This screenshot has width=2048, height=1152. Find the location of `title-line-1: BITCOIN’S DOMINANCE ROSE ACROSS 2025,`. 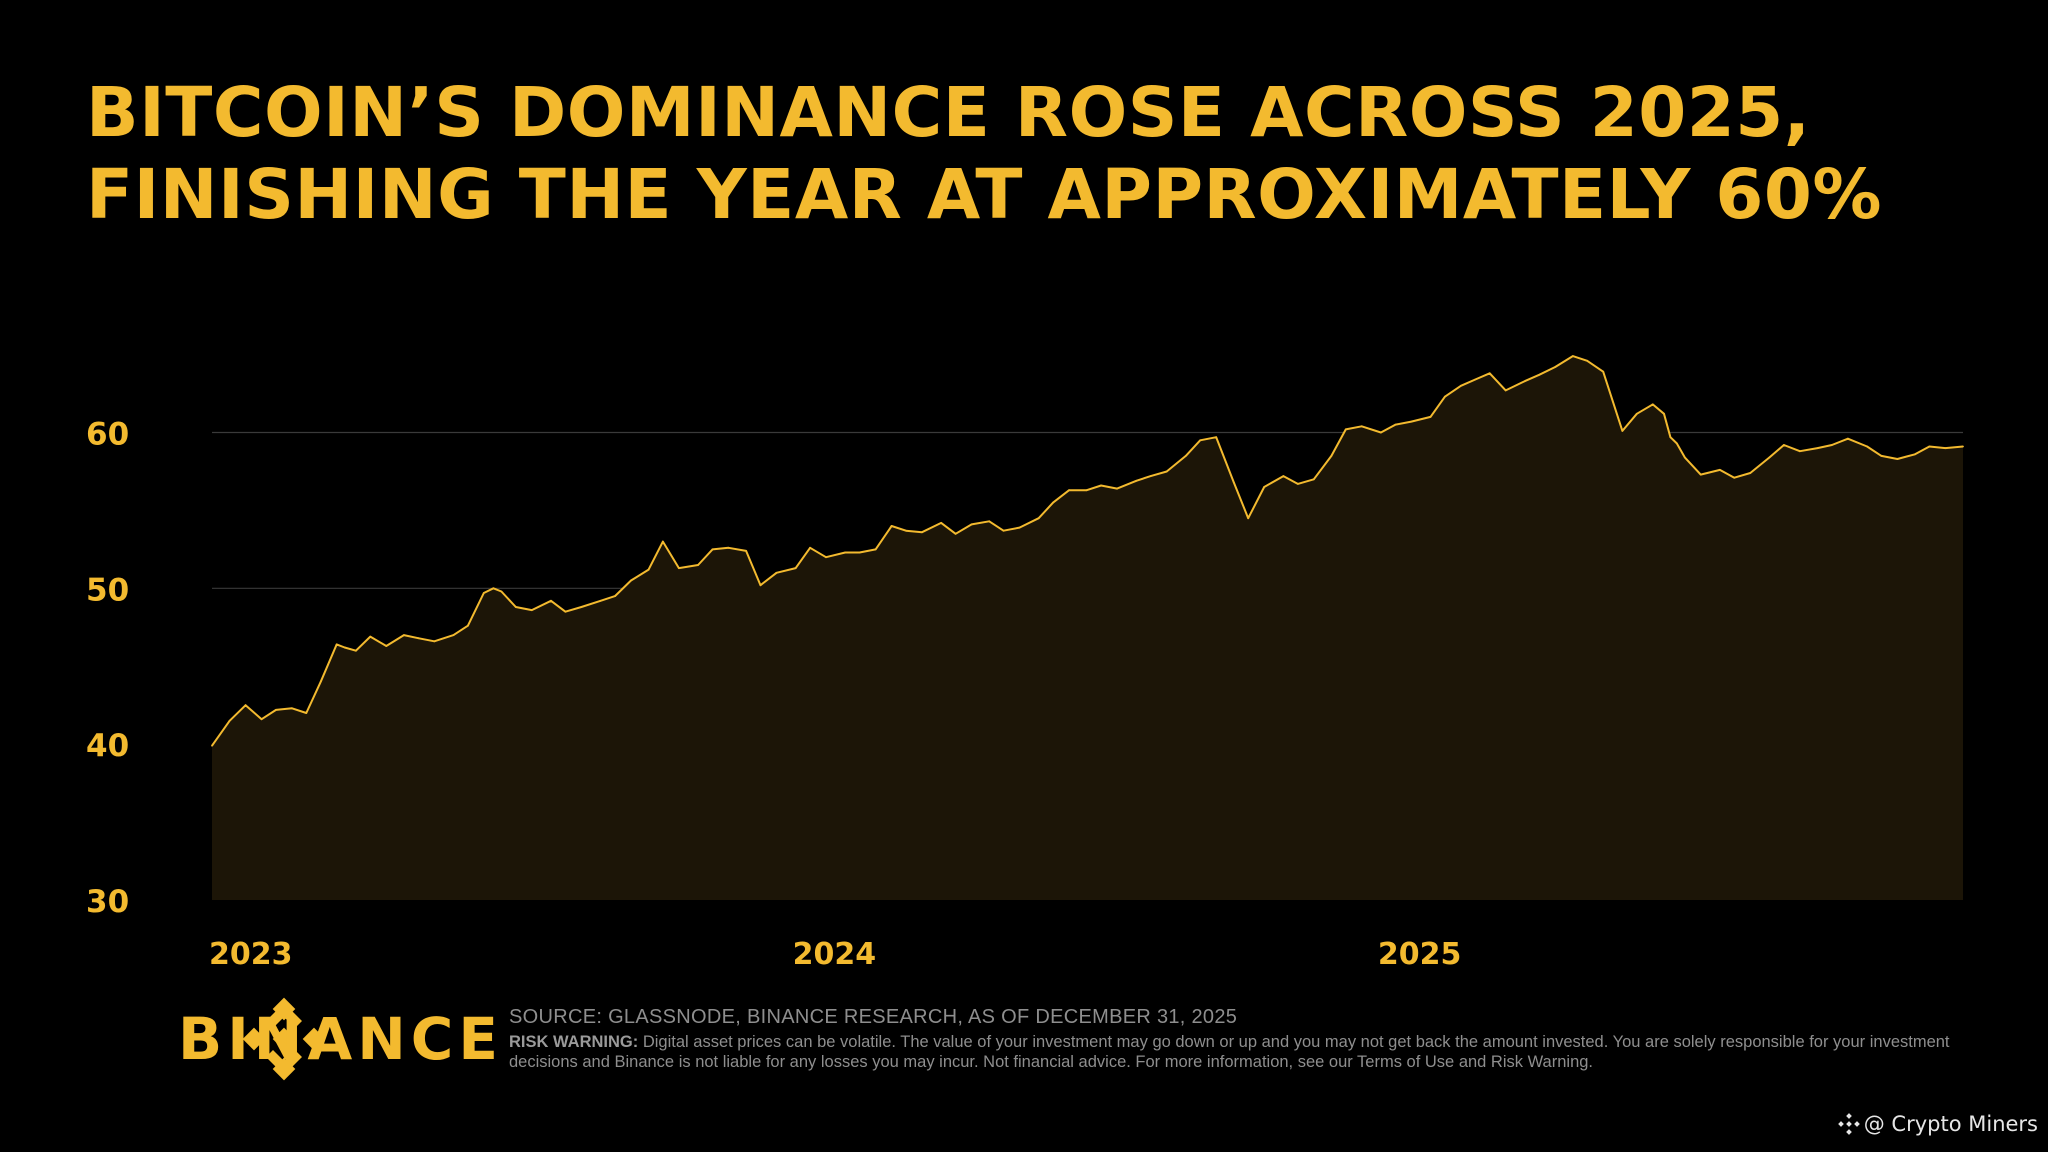

title-line-1: BITCOIN’S DOMINANCE ROSE ACROSS 2025, is located at coordinates (948, 113).